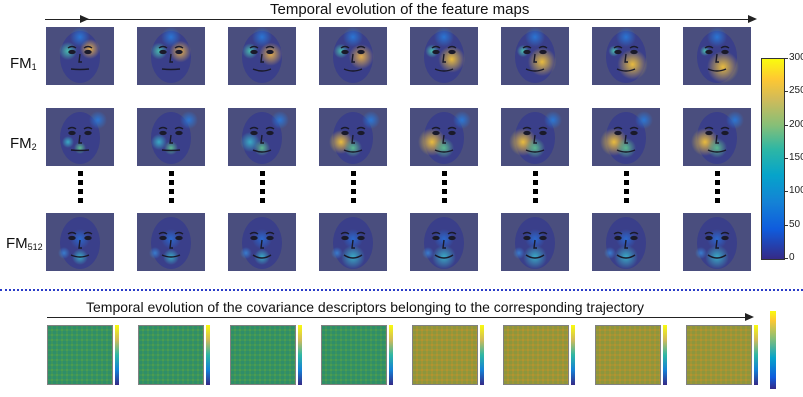 Image resolution: width=803 pixels, height=397 pixels. What do you see at coordinates (21, 143) in the screenshot?
I see `row-label-fm2-name: FM` at bounding box center [21, 143].